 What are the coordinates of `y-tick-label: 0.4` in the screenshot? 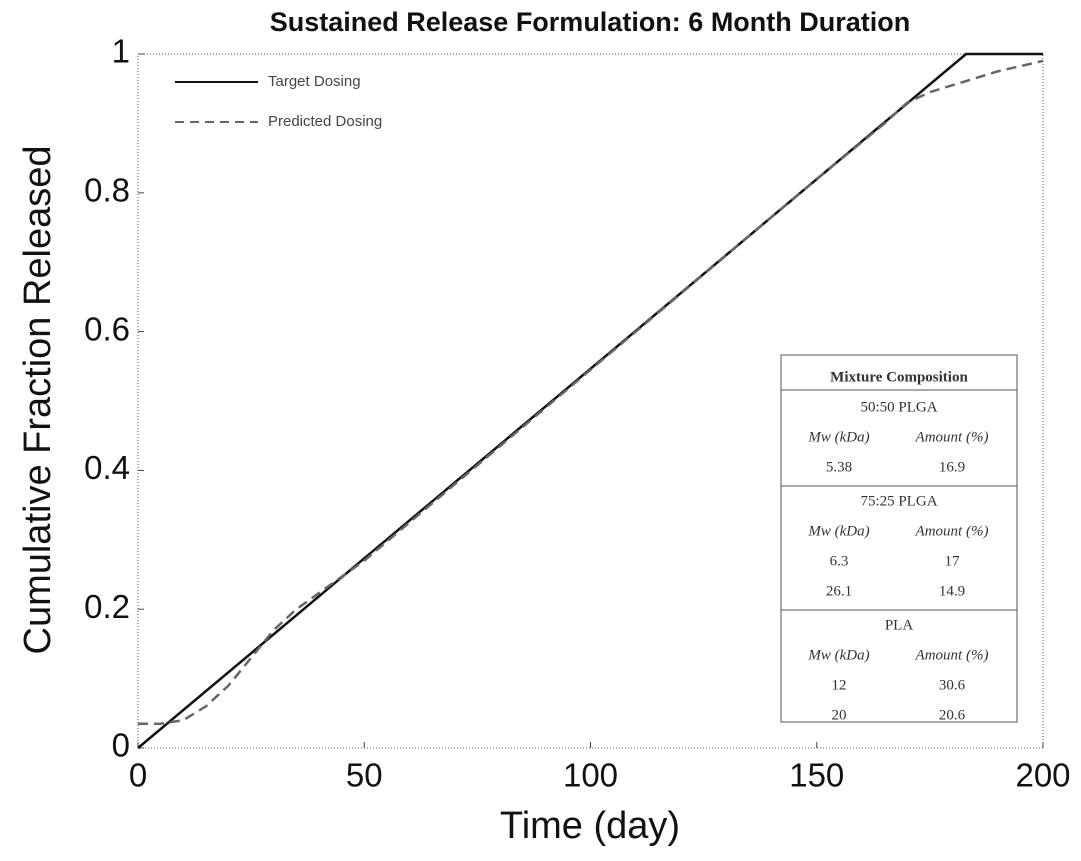 It's located at (107, 467).